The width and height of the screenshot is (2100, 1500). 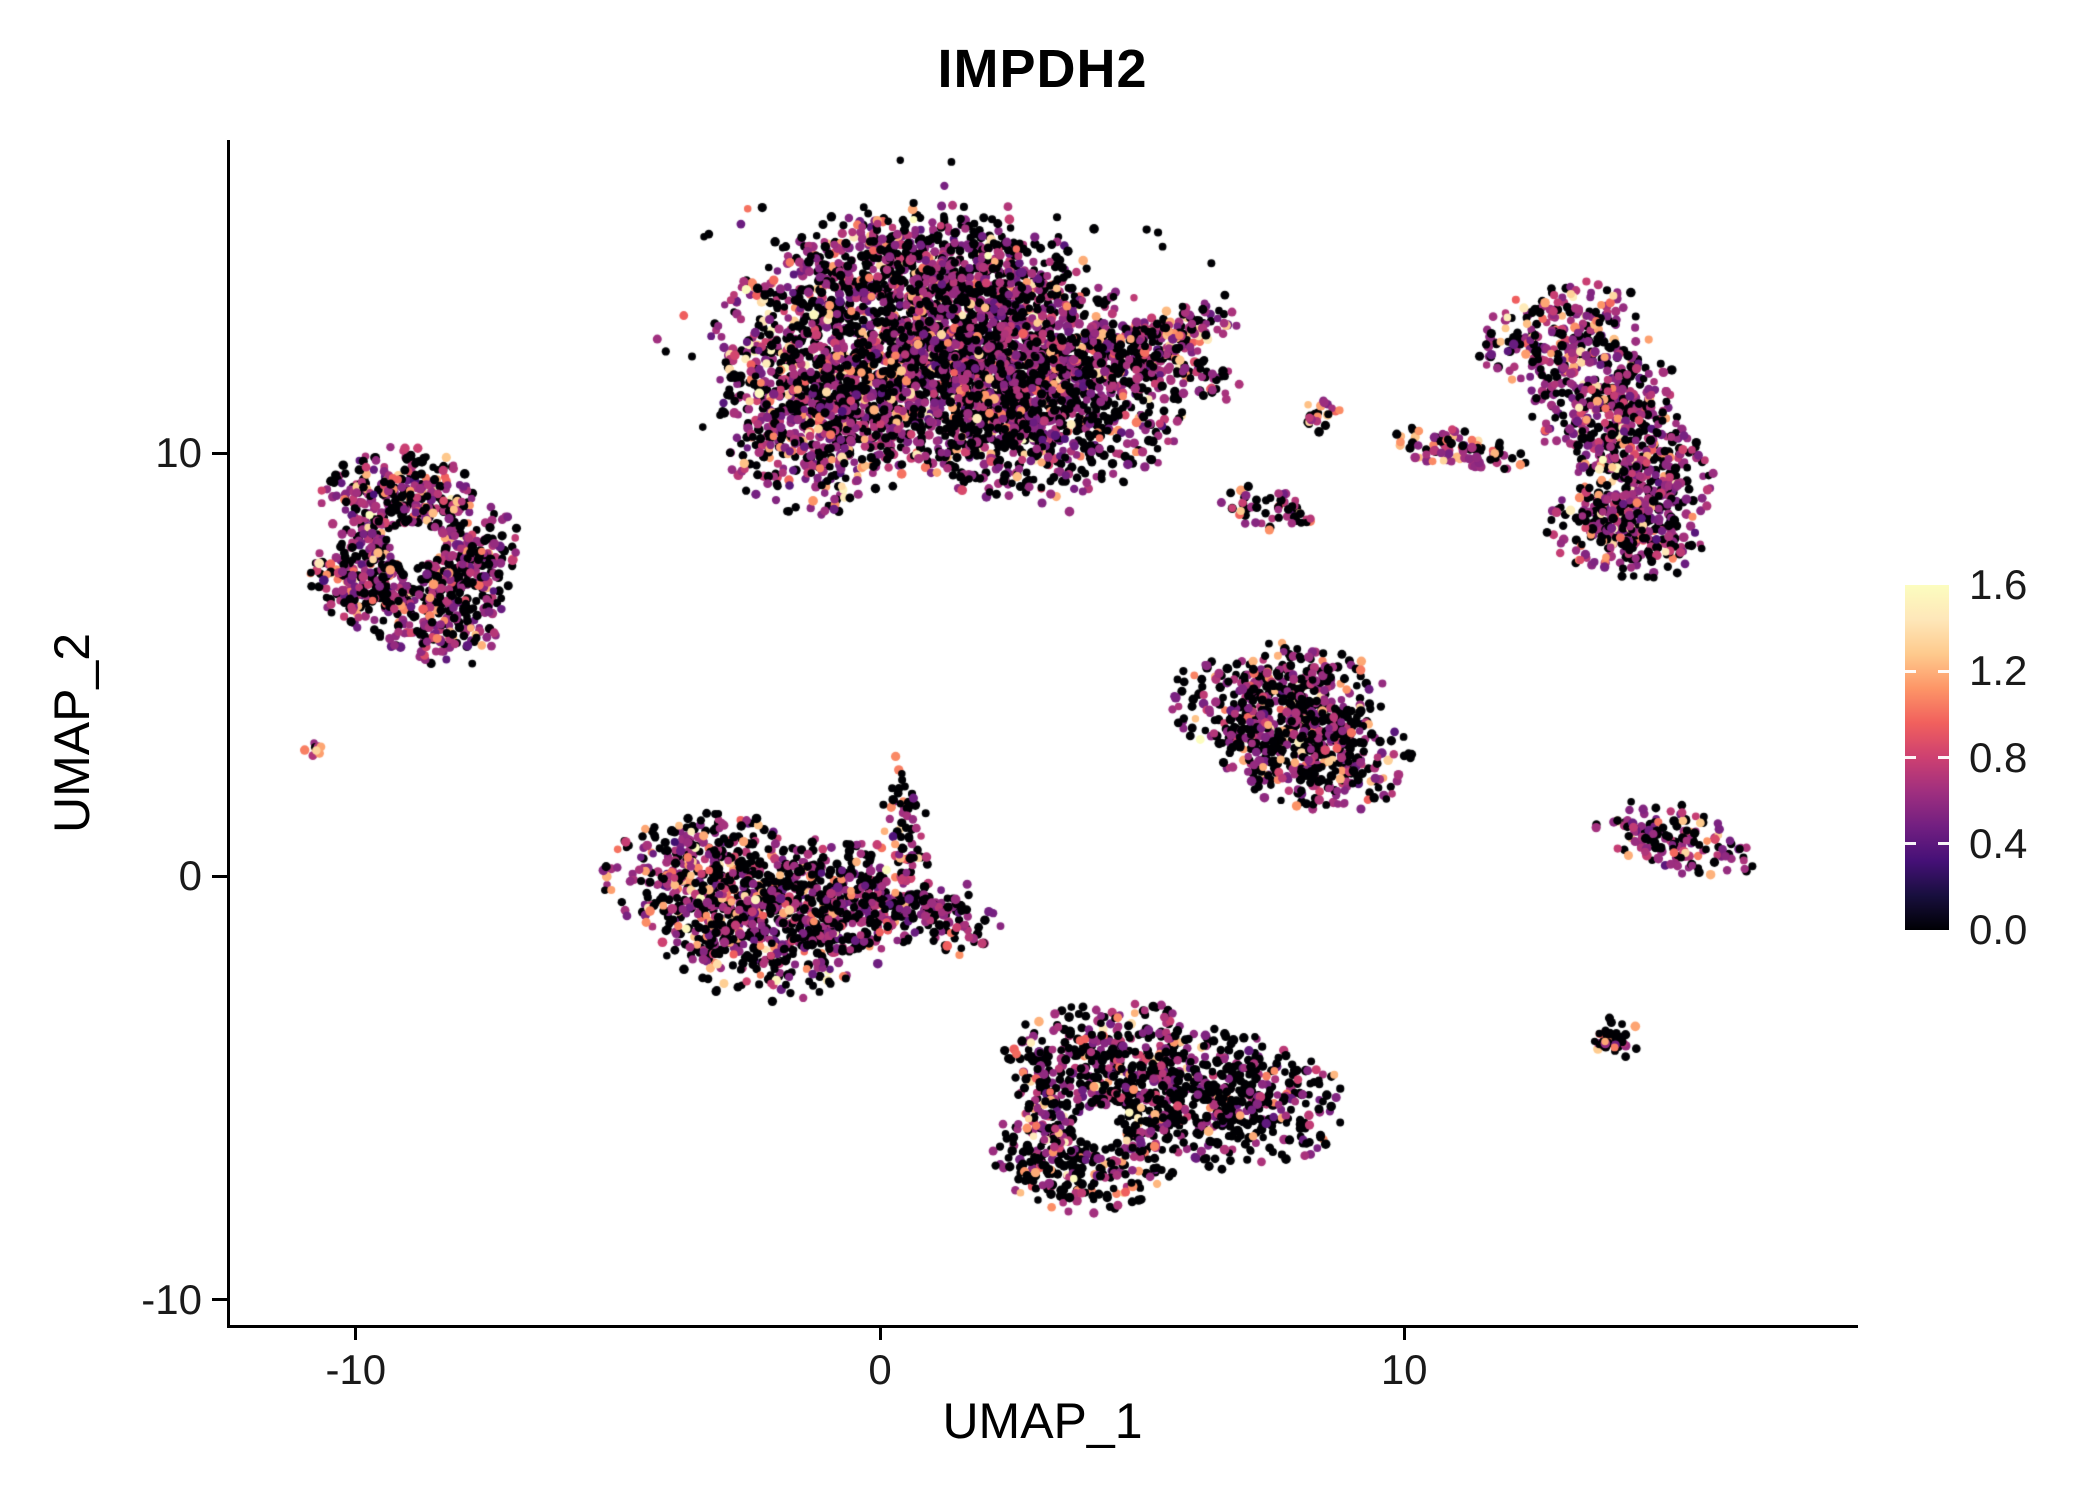 I want to click on colorbar-tick-label: 0.0, so click(x=1998, y=929).